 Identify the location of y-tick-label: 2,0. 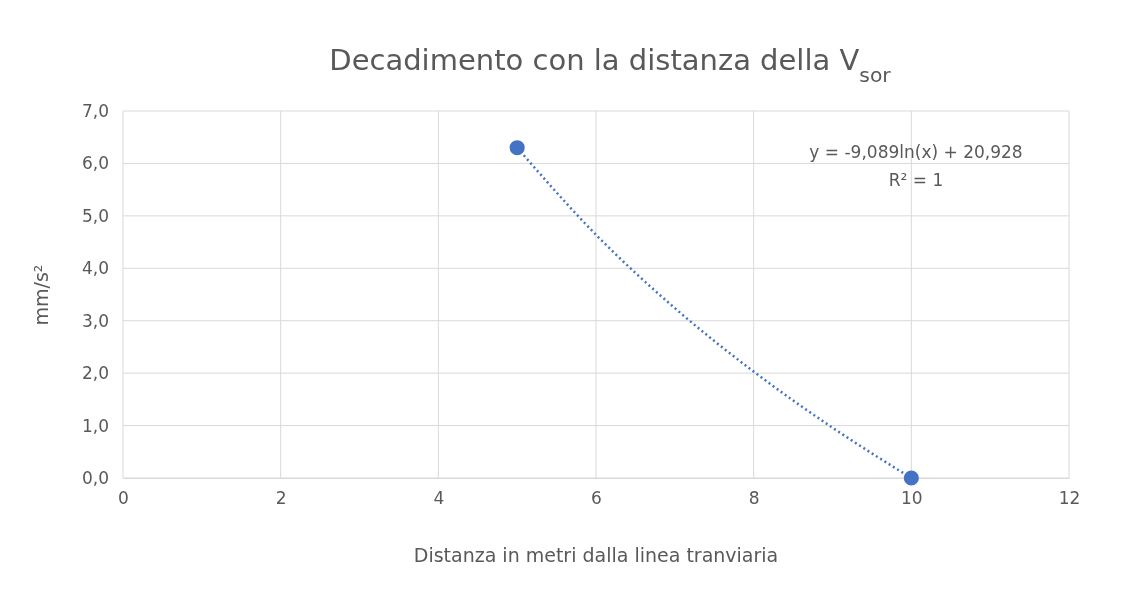
(95, 373).